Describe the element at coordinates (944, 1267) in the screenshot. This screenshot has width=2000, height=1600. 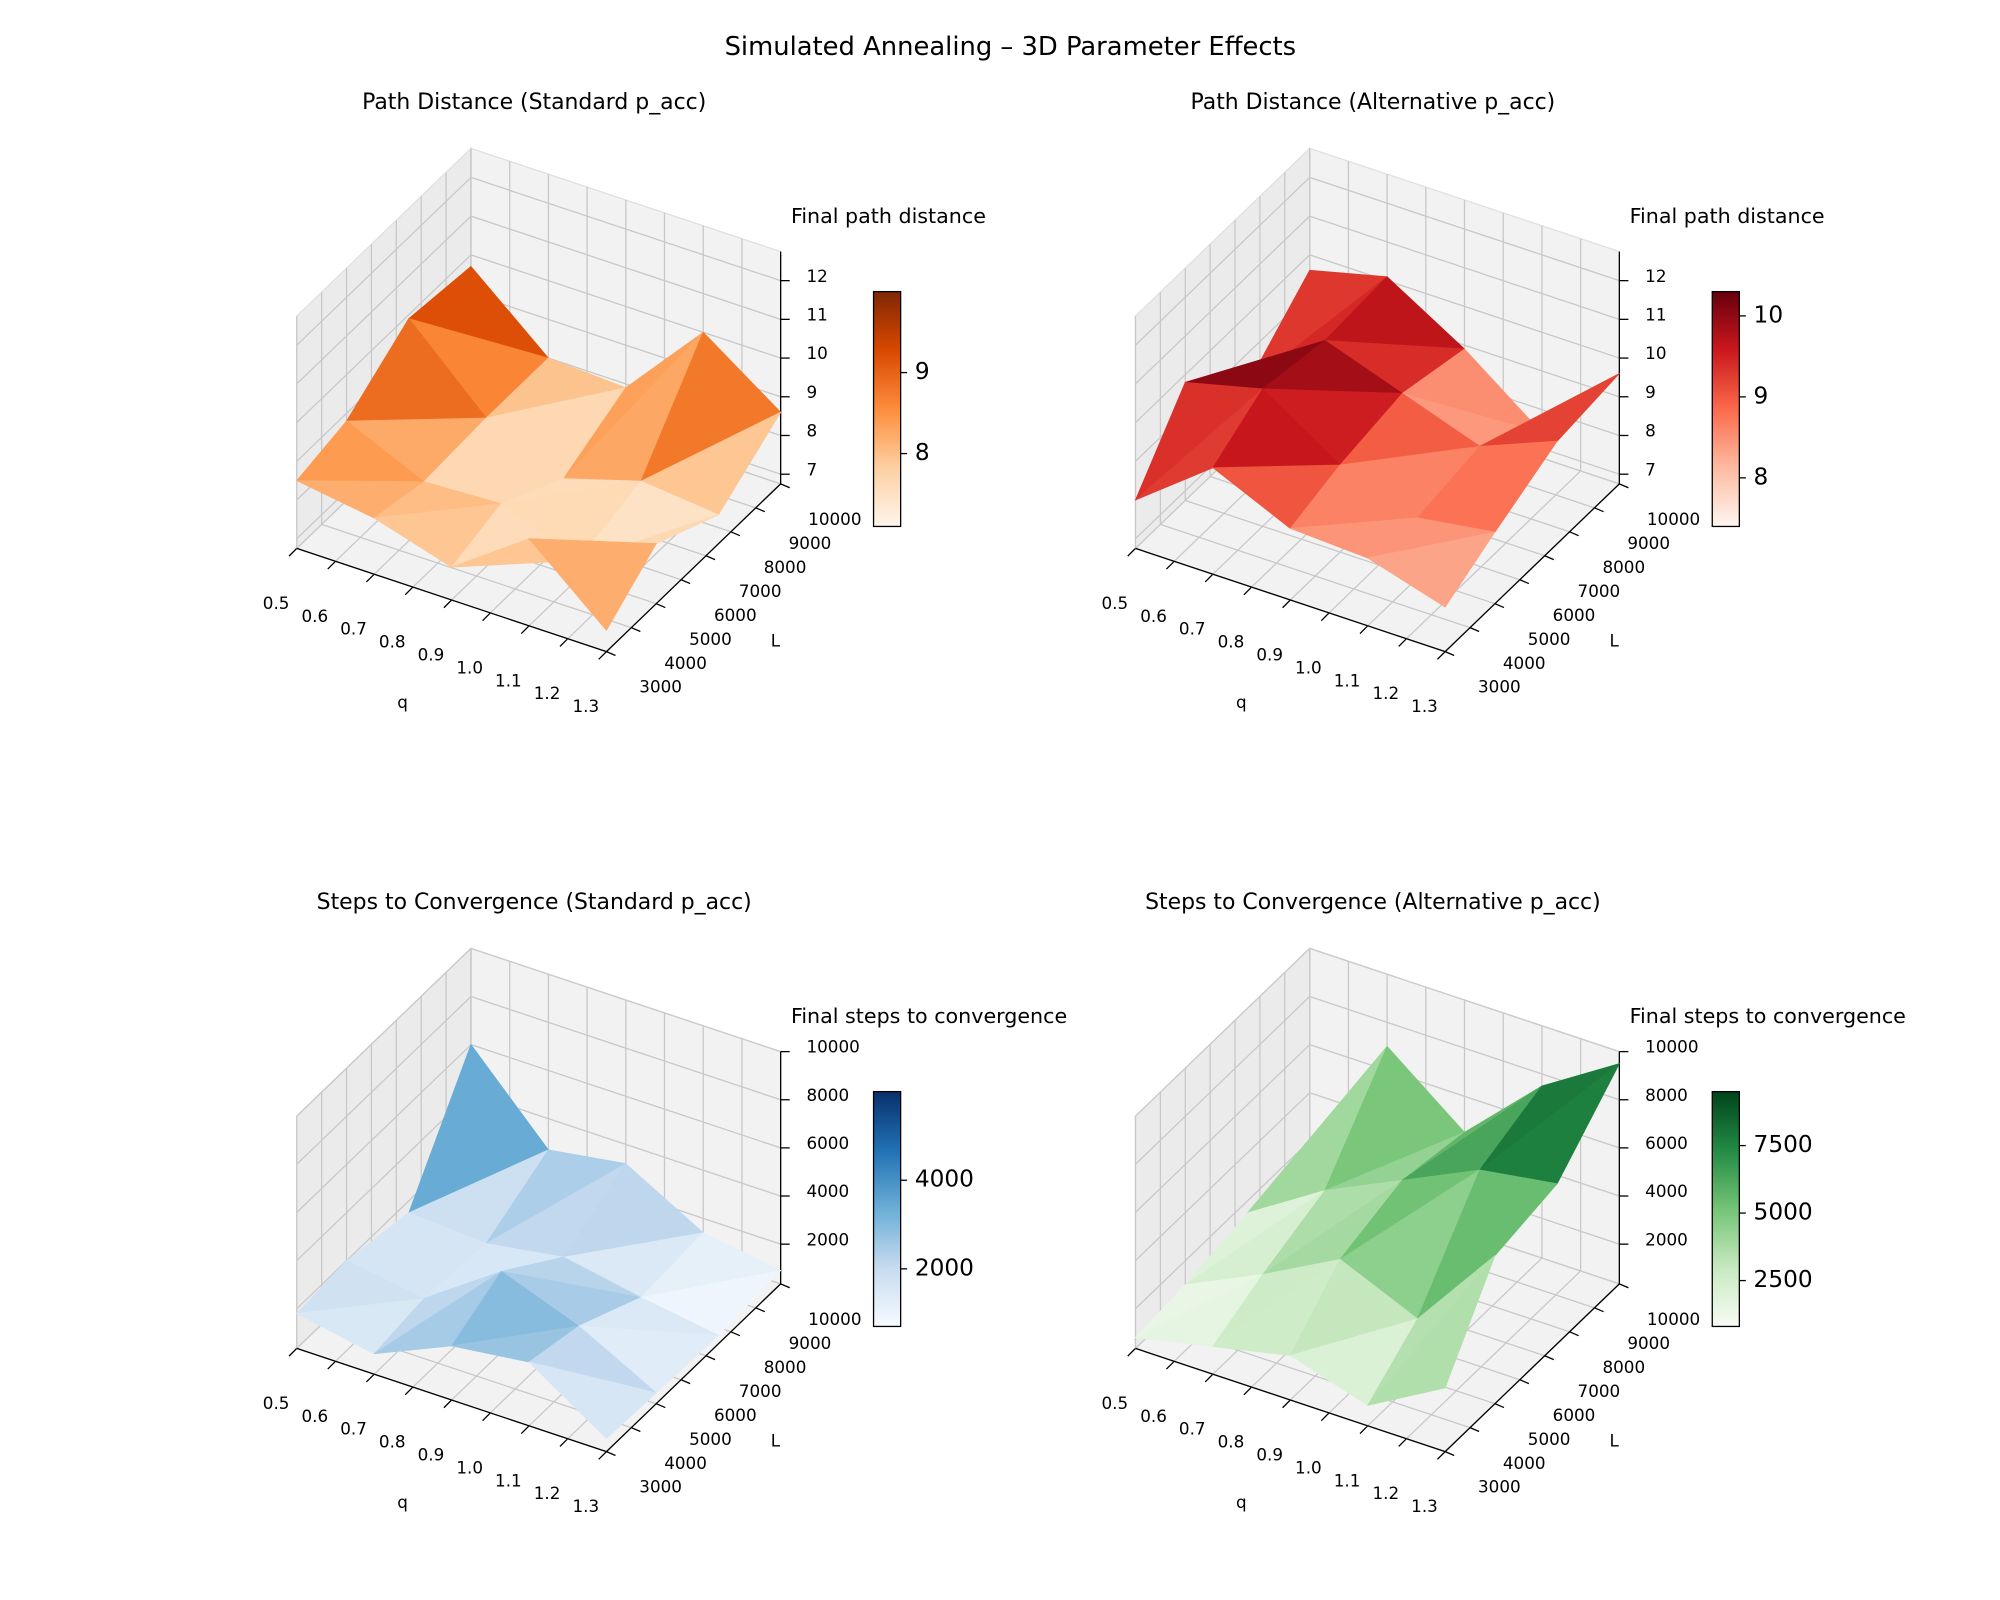
I see `colorbar-tick-label: 2000` at that location.